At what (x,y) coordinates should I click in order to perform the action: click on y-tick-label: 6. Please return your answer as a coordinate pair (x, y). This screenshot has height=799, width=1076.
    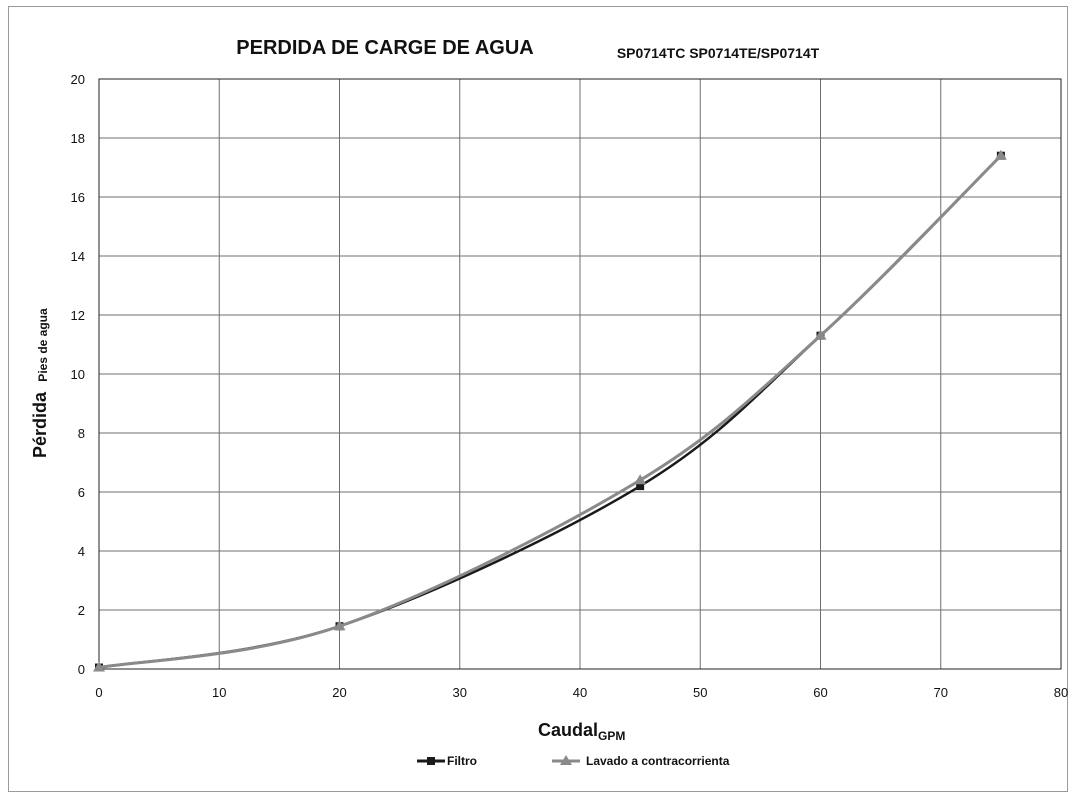
    Looking at the image, I should click on (81, 492).